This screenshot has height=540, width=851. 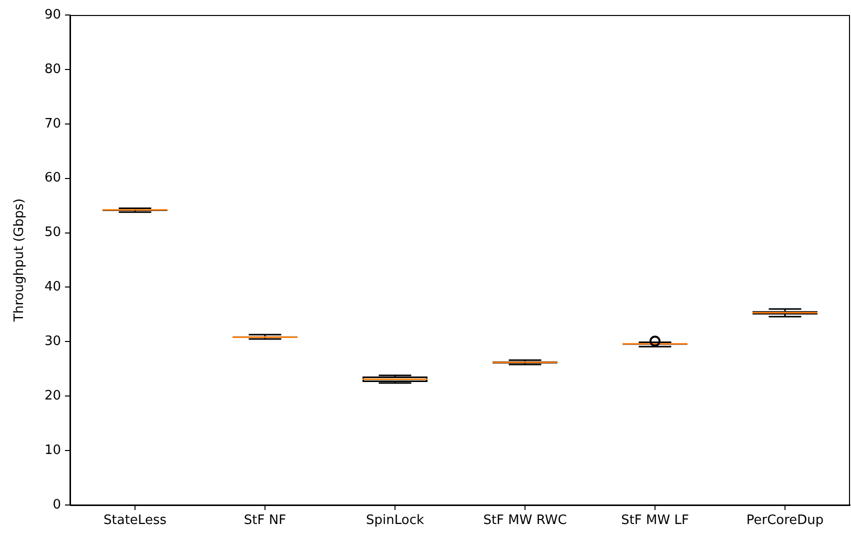 I want to click on x-tick-label: StF NF, so click(x=265, y=520).